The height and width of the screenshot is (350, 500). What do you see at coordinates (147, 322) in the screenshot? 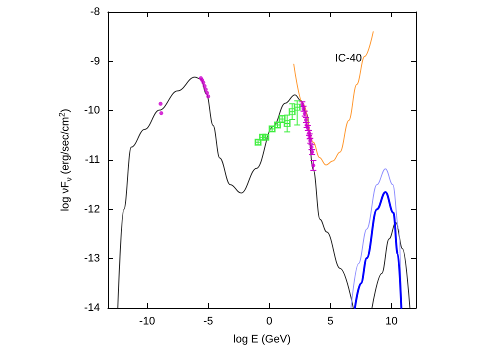
I see `x-tick-label: -10` at bounding box center [147, 322].